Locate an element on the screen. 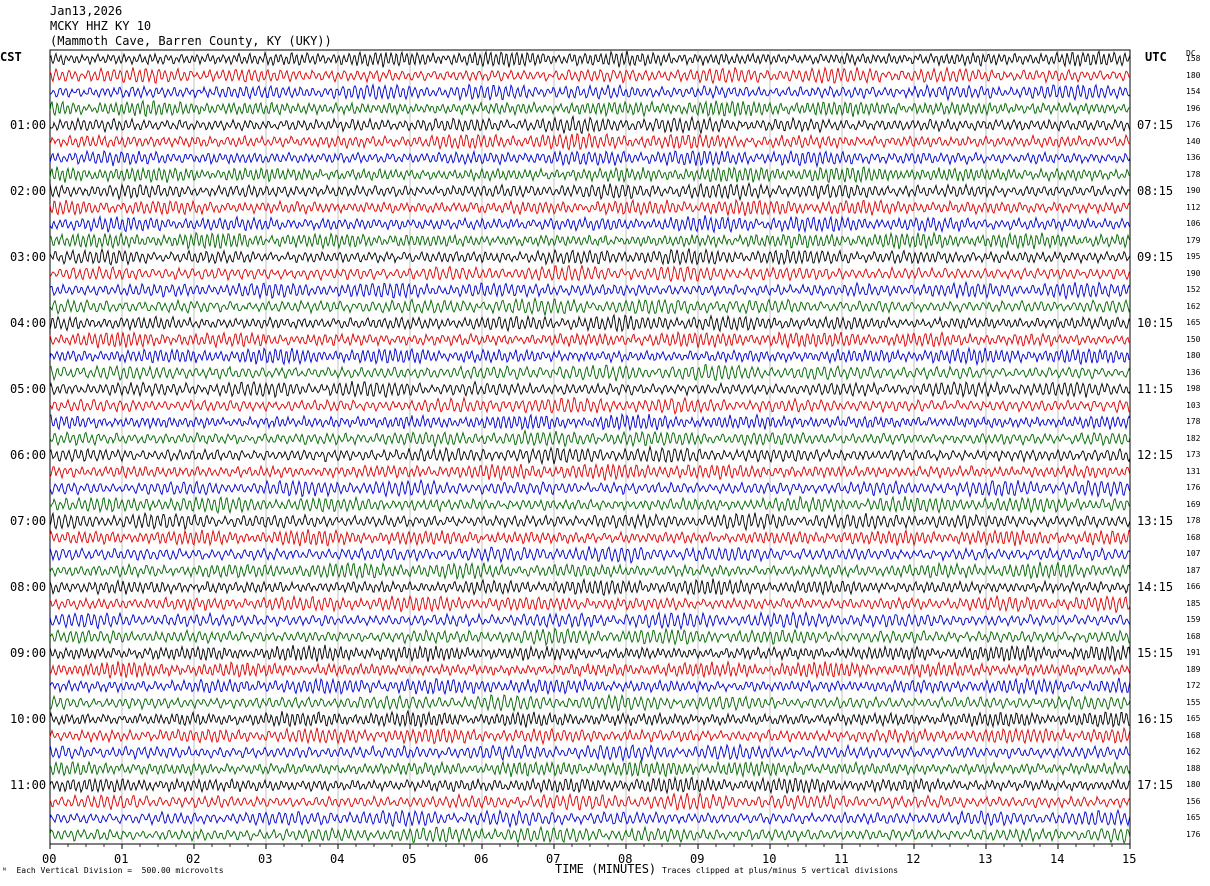  dc-offset-value: 190 is located at coordinates (1193, 273).